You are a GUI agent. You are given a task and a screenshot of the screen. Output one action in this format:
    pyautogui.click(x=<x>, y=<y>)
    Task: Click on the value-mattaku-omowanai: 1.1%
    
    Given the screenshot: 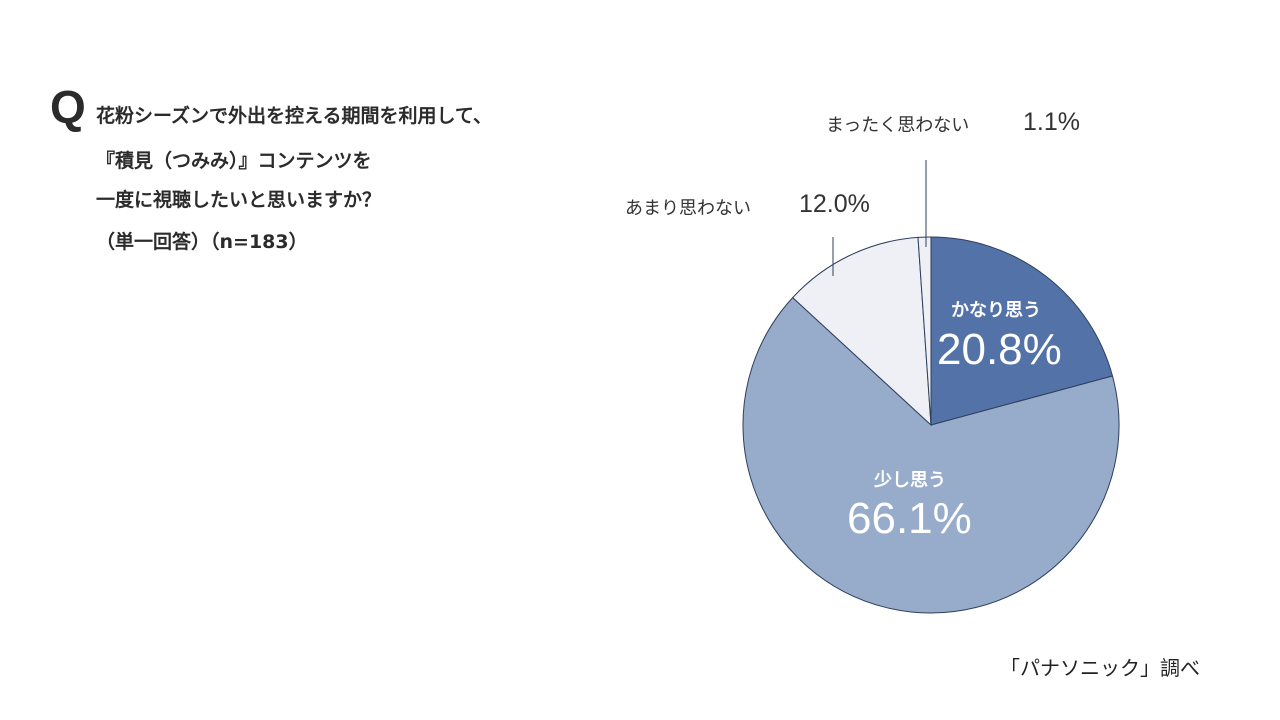 What is the action you would take?
    pyautogui.click(x=1051, y=122)
    